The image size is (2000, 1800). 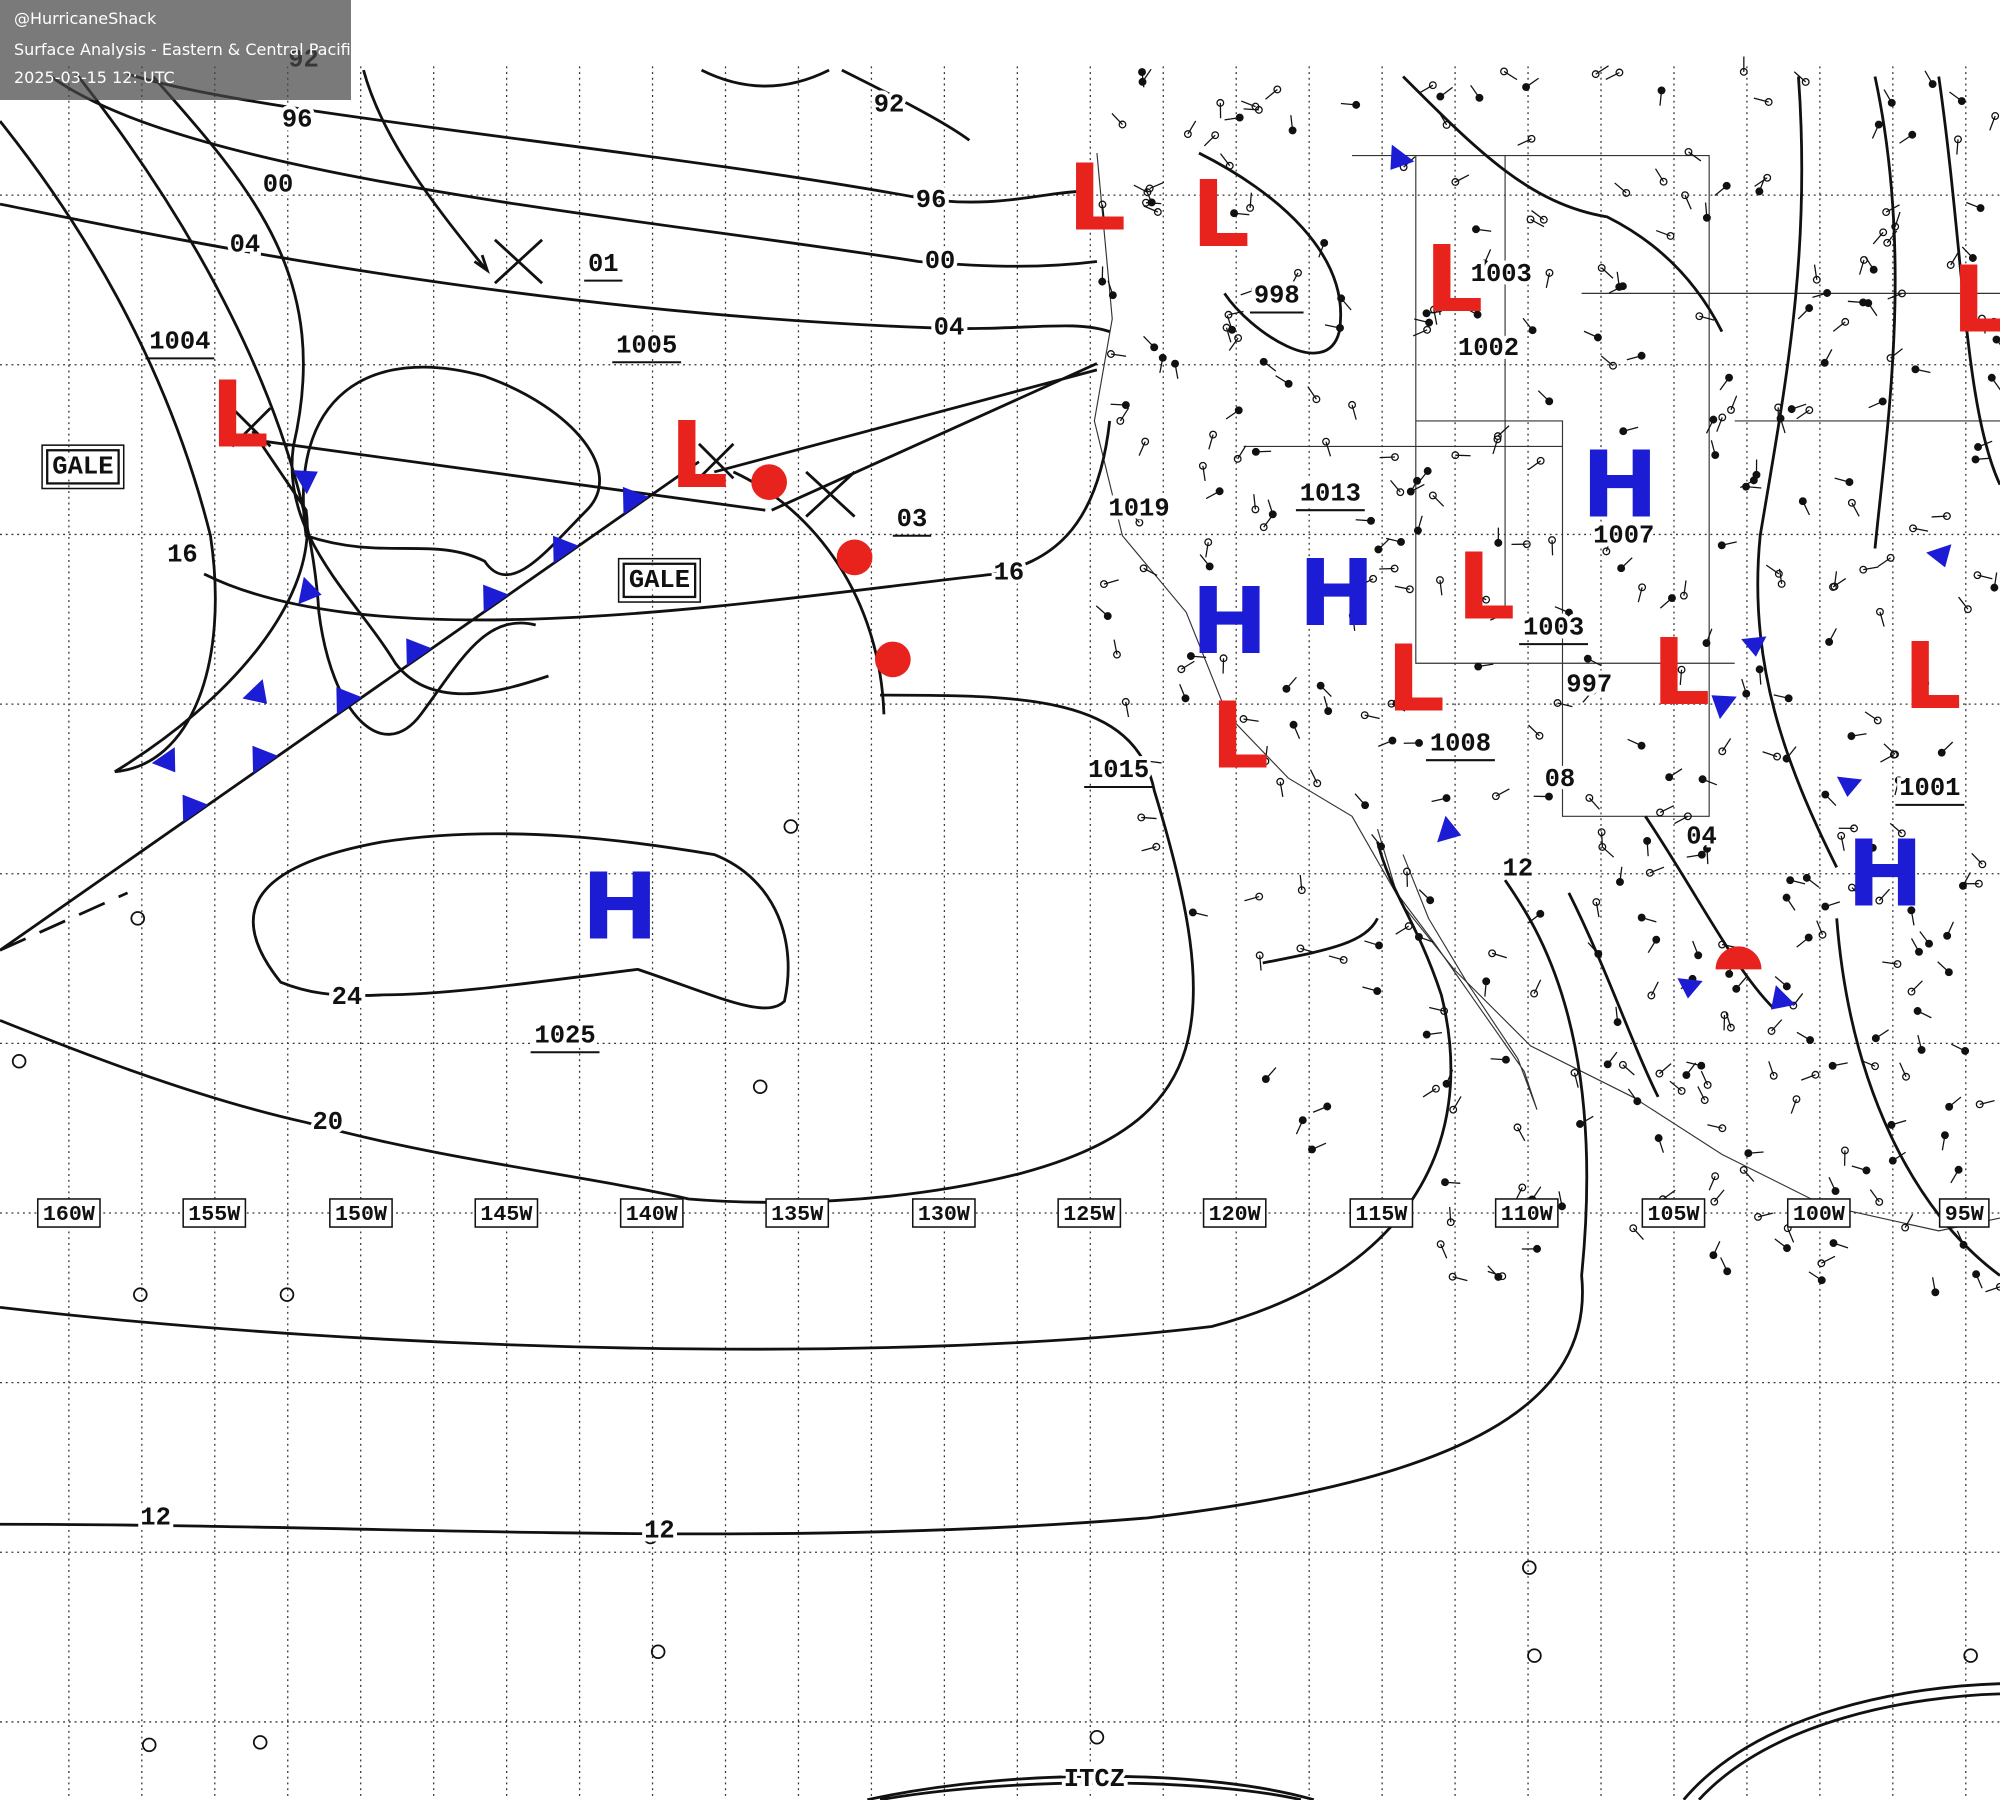 What do you see at coordinates (1118, 770) in the screenshot?
I see `isobar-label: 1015` at bounding box center [1118, 770].